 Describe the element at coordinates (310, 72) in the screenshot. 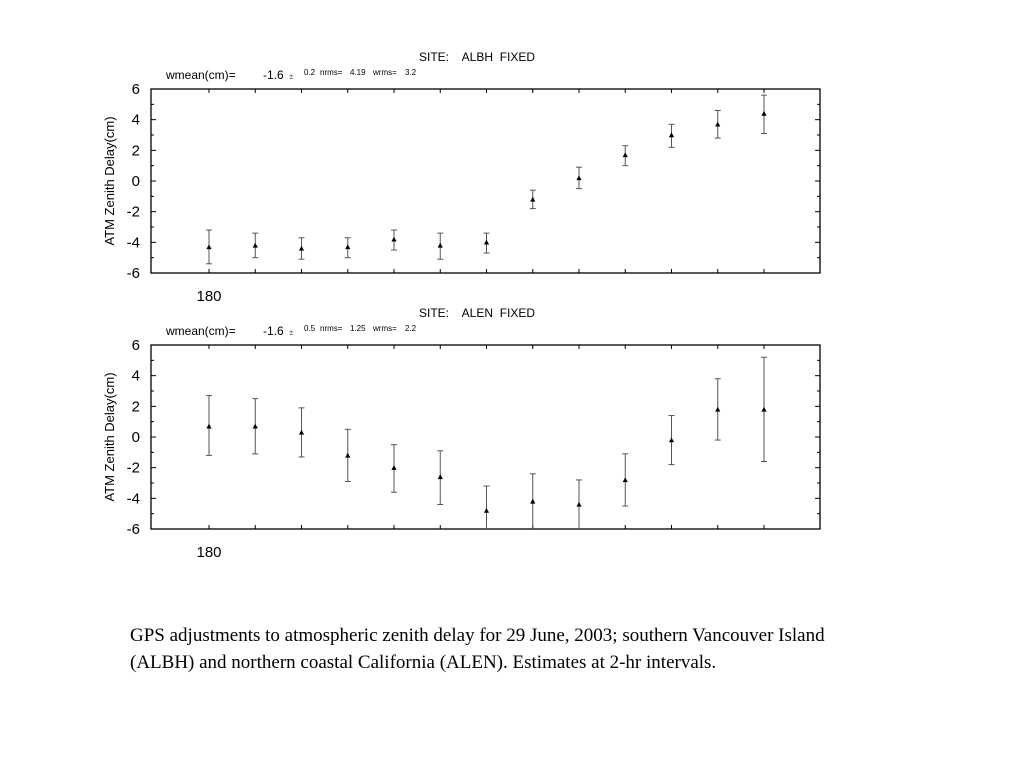

I see `wmean-err: 0.2` at that location.